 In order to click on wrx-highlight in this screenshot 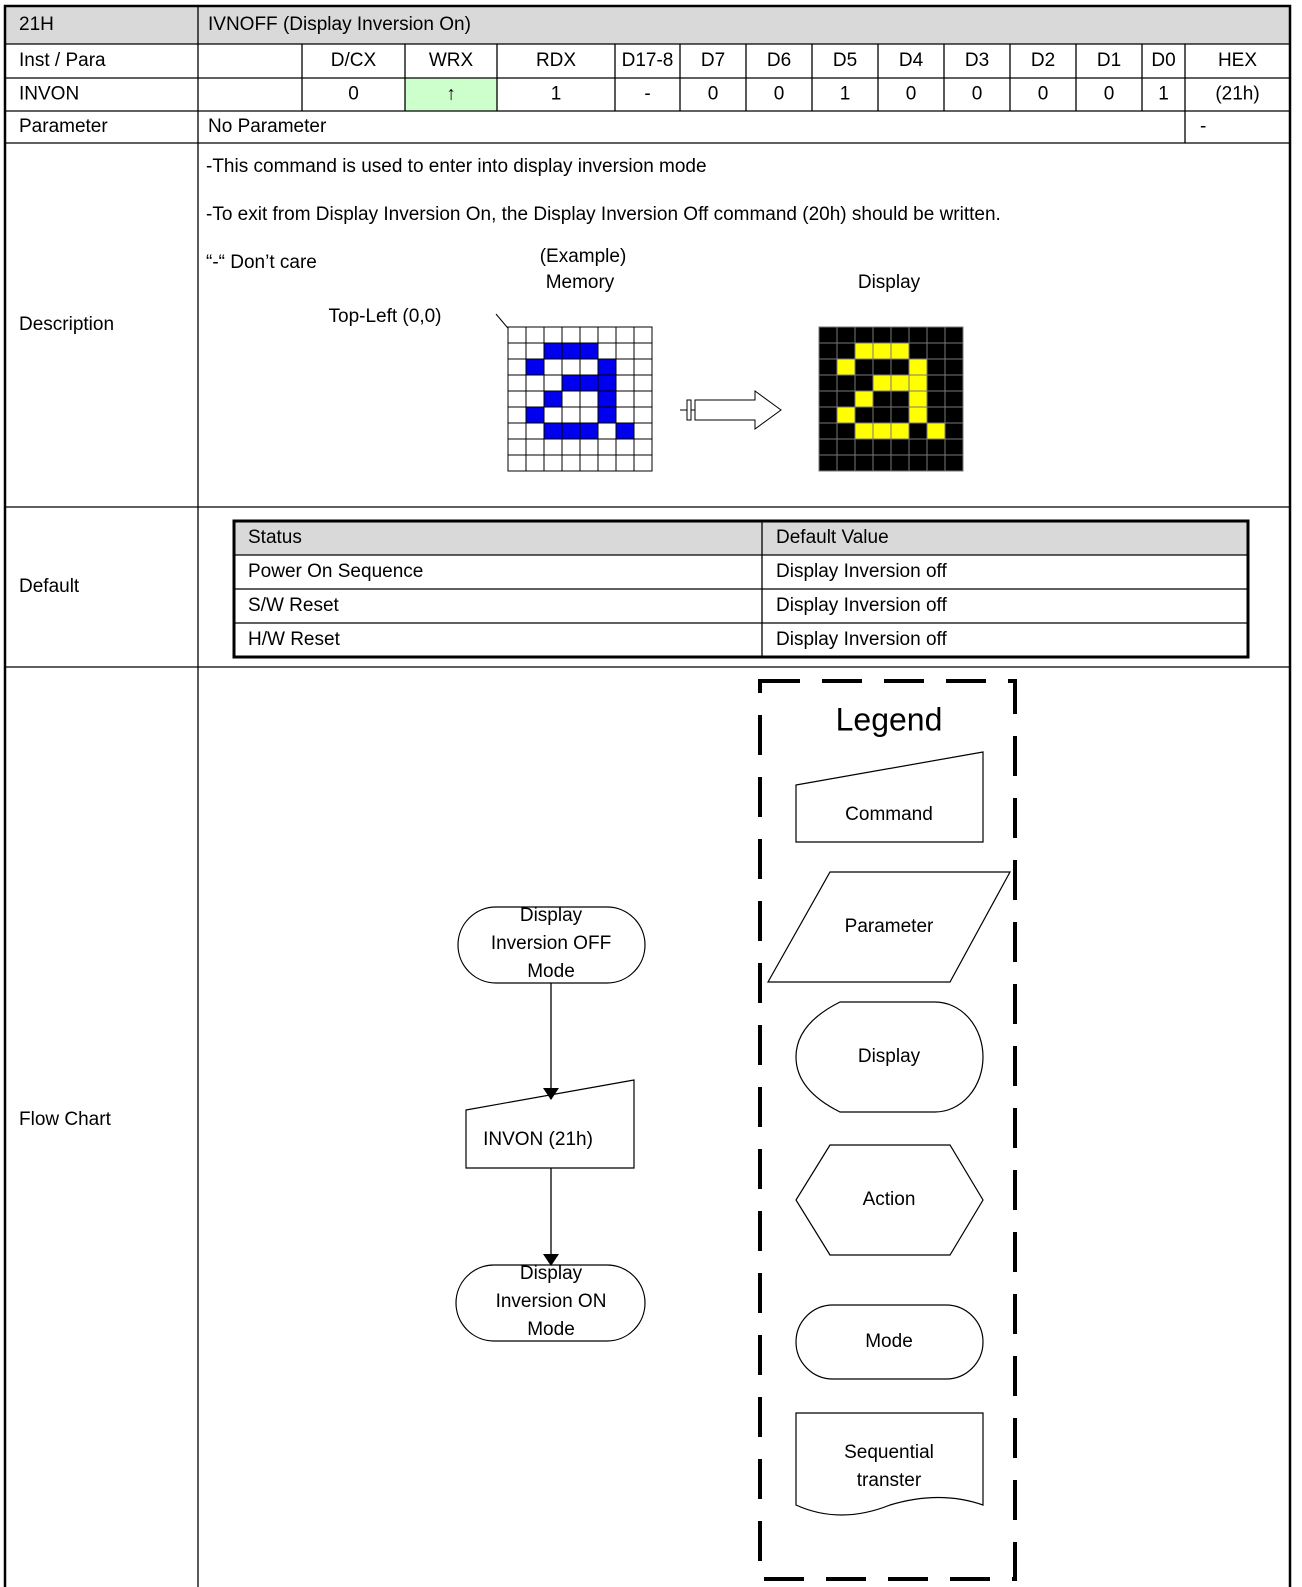, I will do `click(451, 94)`.